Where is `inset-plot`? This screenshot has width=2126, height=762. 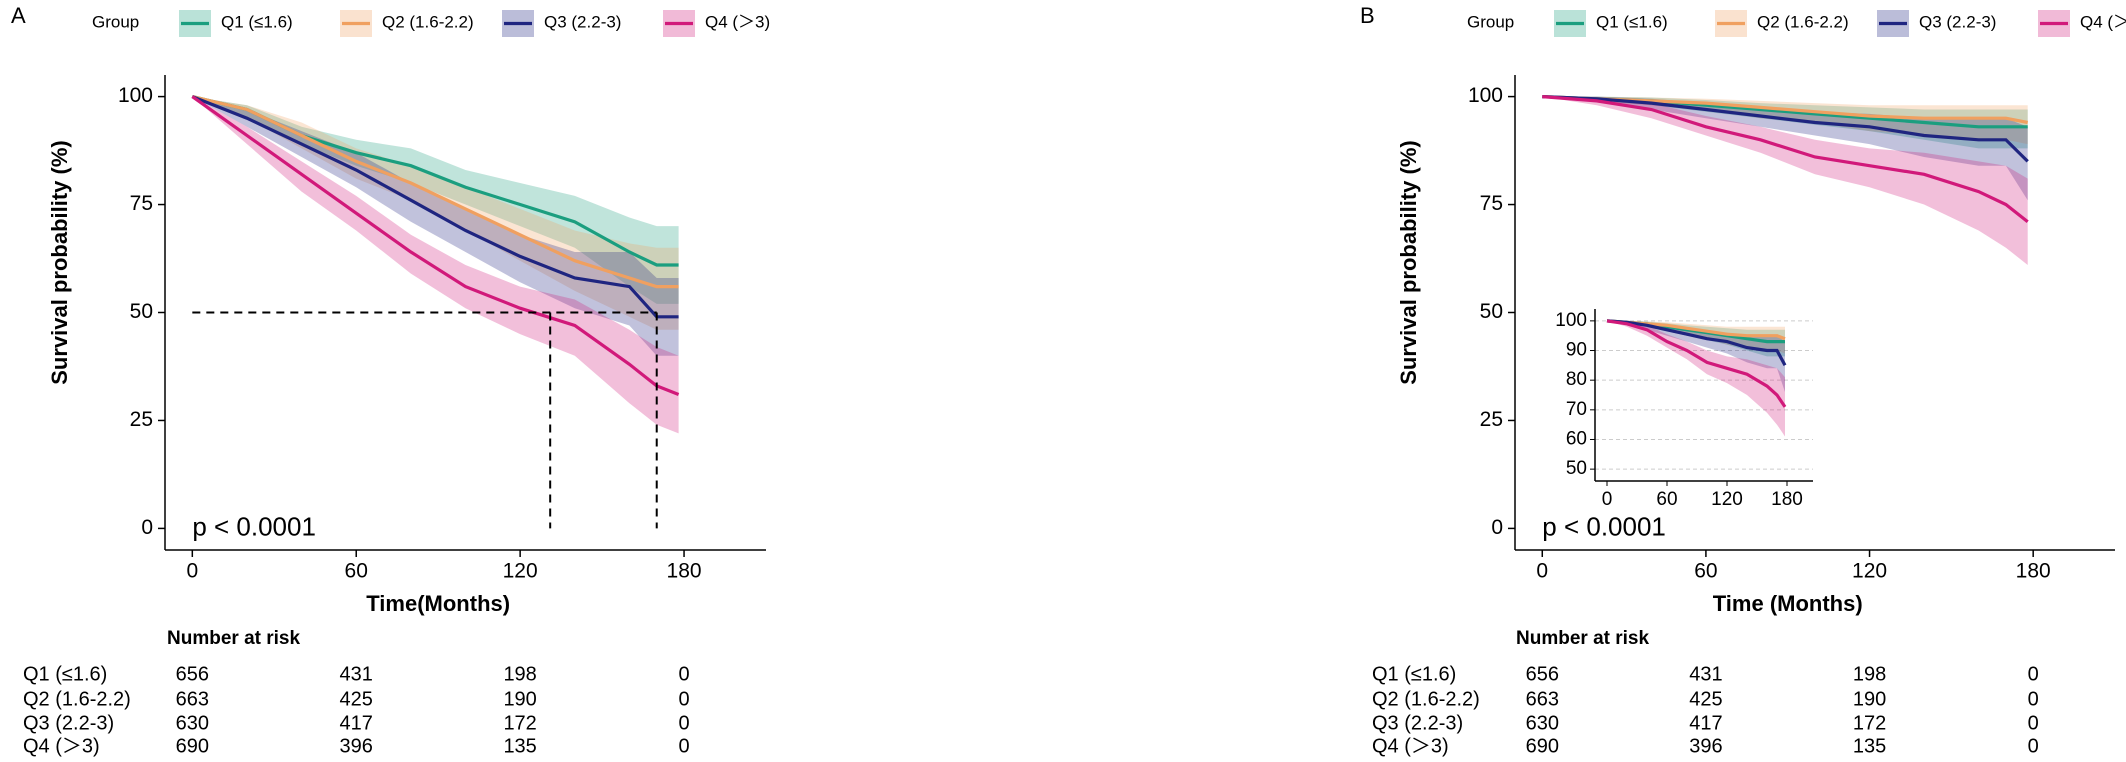 inset-plot is located at coordinates (1696, 378).